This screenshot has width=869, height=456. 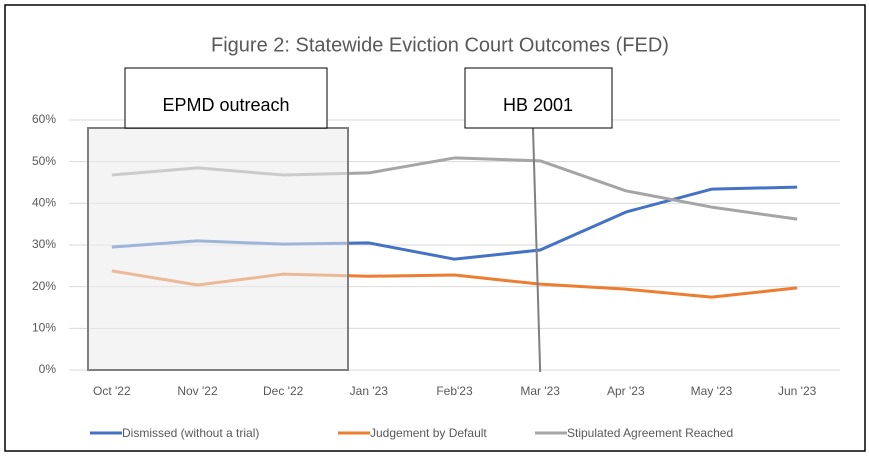 I want to click on x-tick-label: May '23, so click(x=712, y=391).